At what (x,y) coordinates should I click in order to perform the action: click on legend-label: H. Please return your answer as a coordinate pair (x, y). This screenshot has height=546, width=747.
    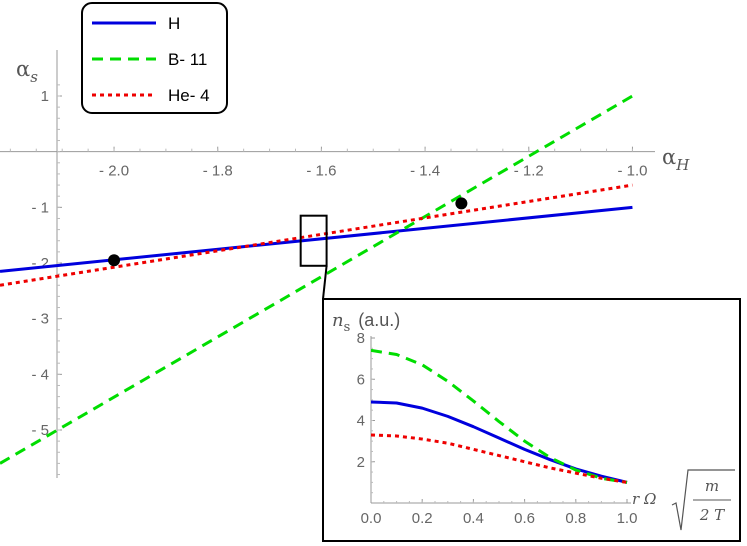
    Looking at the image, I should click on (174, 23).